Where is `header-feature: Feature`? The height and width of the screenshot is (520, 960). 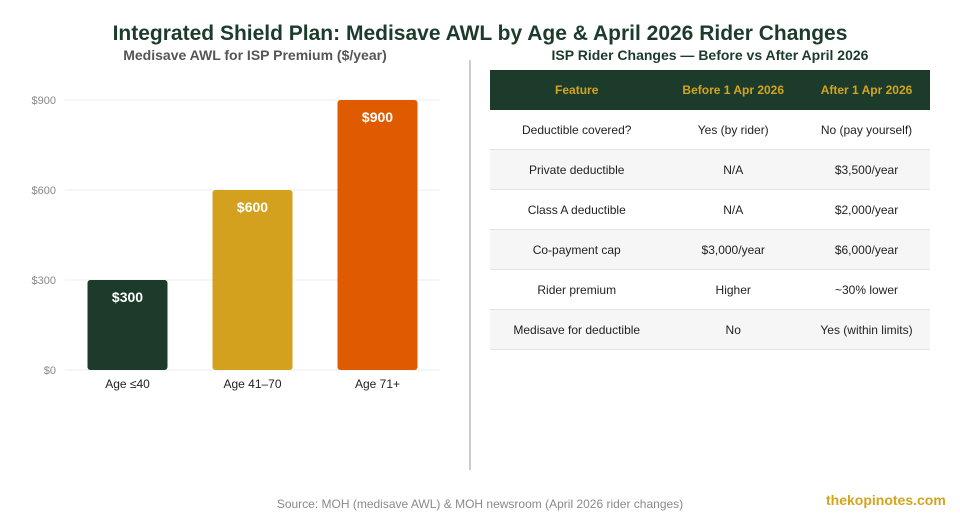
header-feature: Feature is located at coordinates (577, 90).